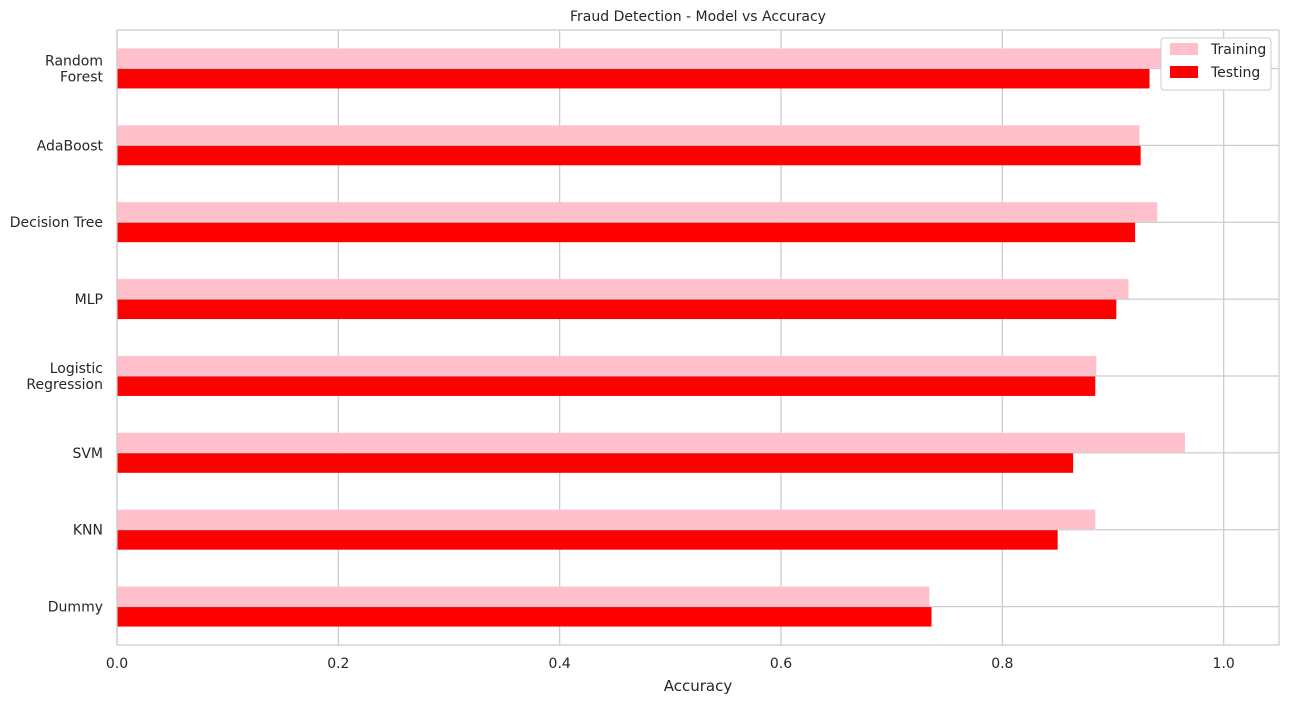 Image resolution: width=1289 pixels, height=704 pixels. What do you see at coordinates (89, 300) in the screenshot?
I see `y-tick-label: MLP` at bounding box center [89, 300].